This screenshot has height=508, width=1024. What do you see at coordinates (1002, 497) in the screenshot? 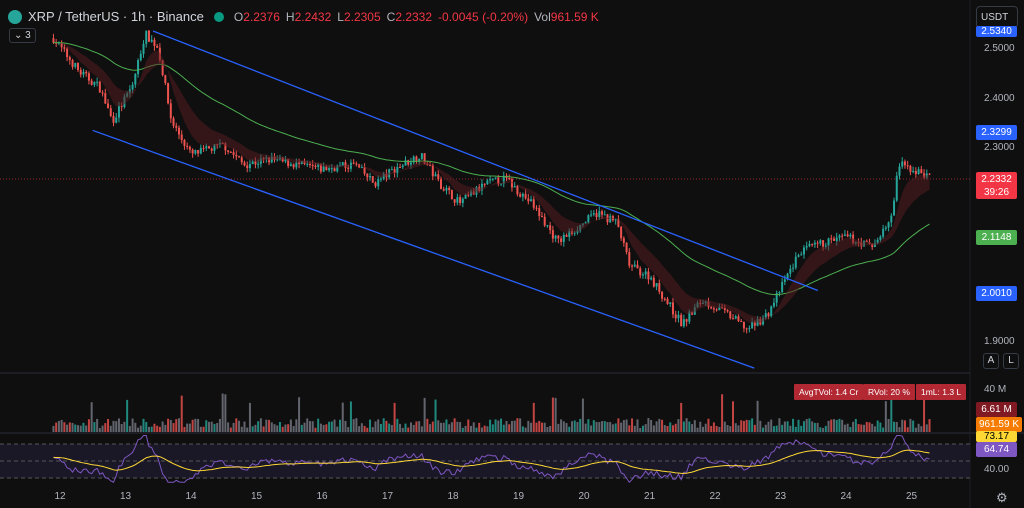
I see `settings-icon: ⚙` at bounding box center [1002, 497].